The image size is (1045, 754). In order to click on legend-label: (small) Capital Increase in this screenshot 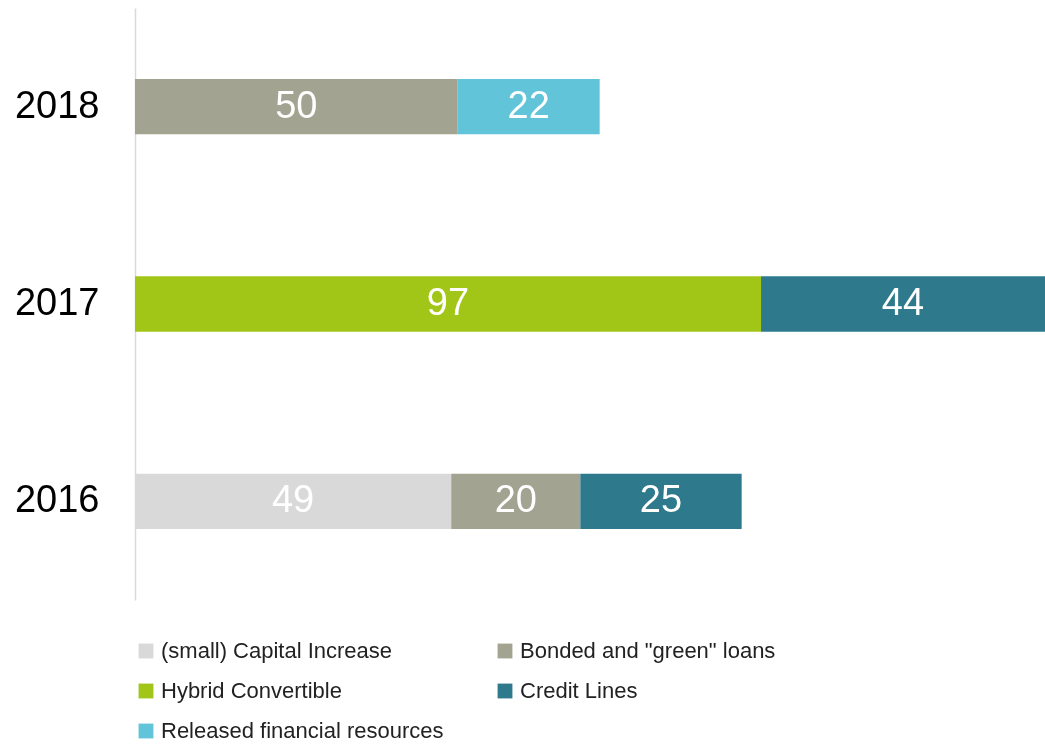, I will do `click(277, 650)`.